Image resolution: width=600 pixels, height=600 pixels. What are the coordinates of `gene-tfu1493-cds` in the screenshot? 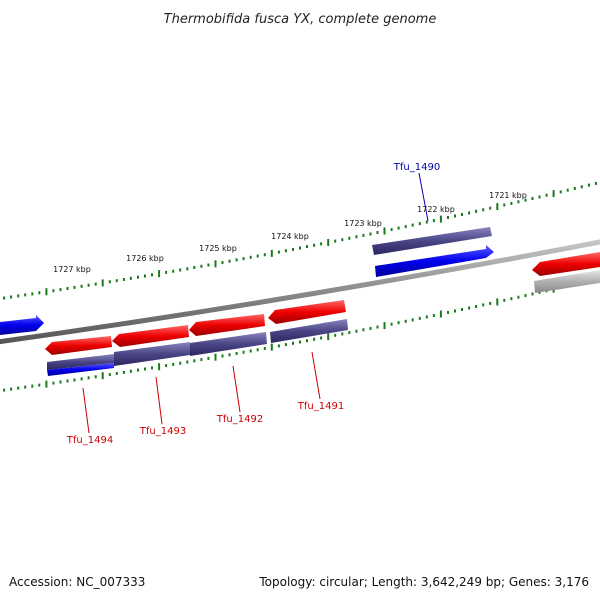 It's located at (150, 336).